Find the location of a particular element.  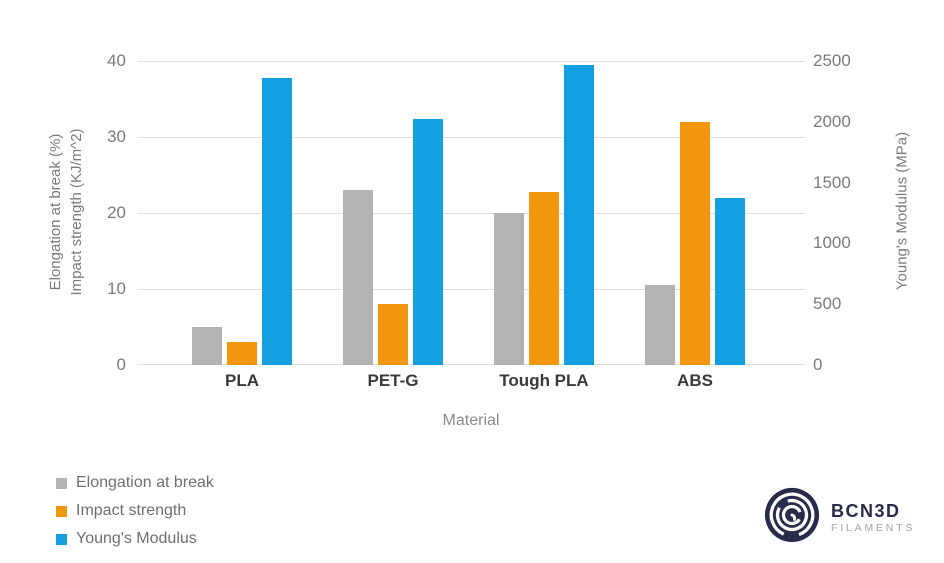

right-axis-tick-2500: 2500 is located at coordinates (832, 60).